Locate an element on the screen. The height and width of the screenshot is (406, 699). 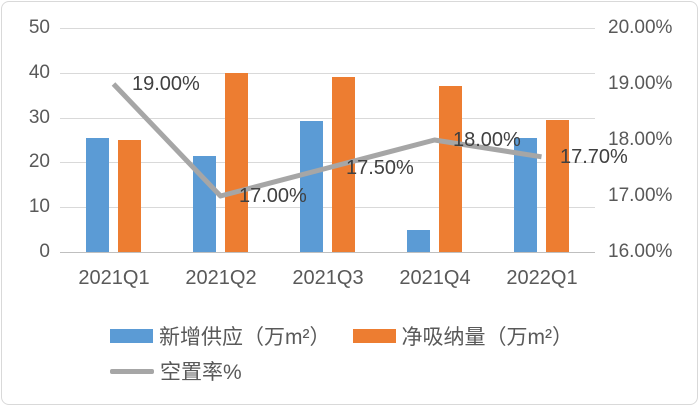
bar-net-absorption-2021Q1 is located at coordinates (129, 196).